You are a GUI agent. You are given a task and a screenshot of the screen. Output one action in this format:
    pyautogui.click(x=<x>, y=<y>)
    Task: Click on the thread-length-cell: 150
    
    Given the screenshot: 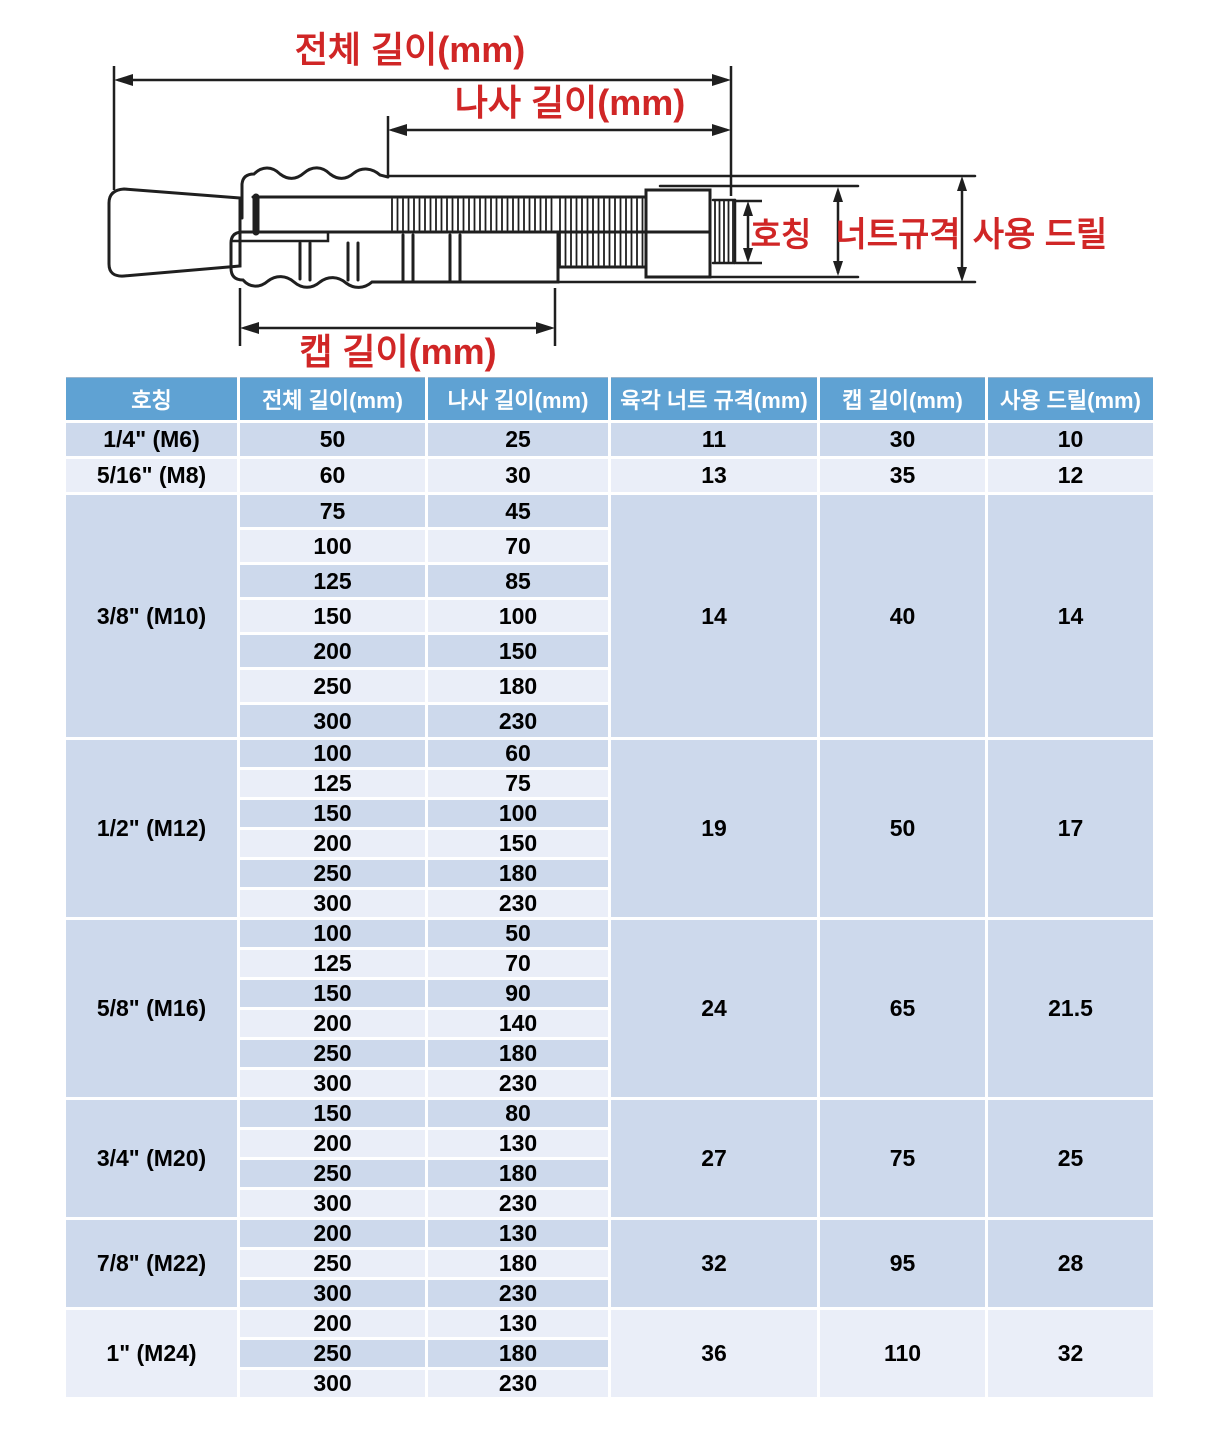 What is the action you would take?
    pyautogui.click(x=518, y=651)
    